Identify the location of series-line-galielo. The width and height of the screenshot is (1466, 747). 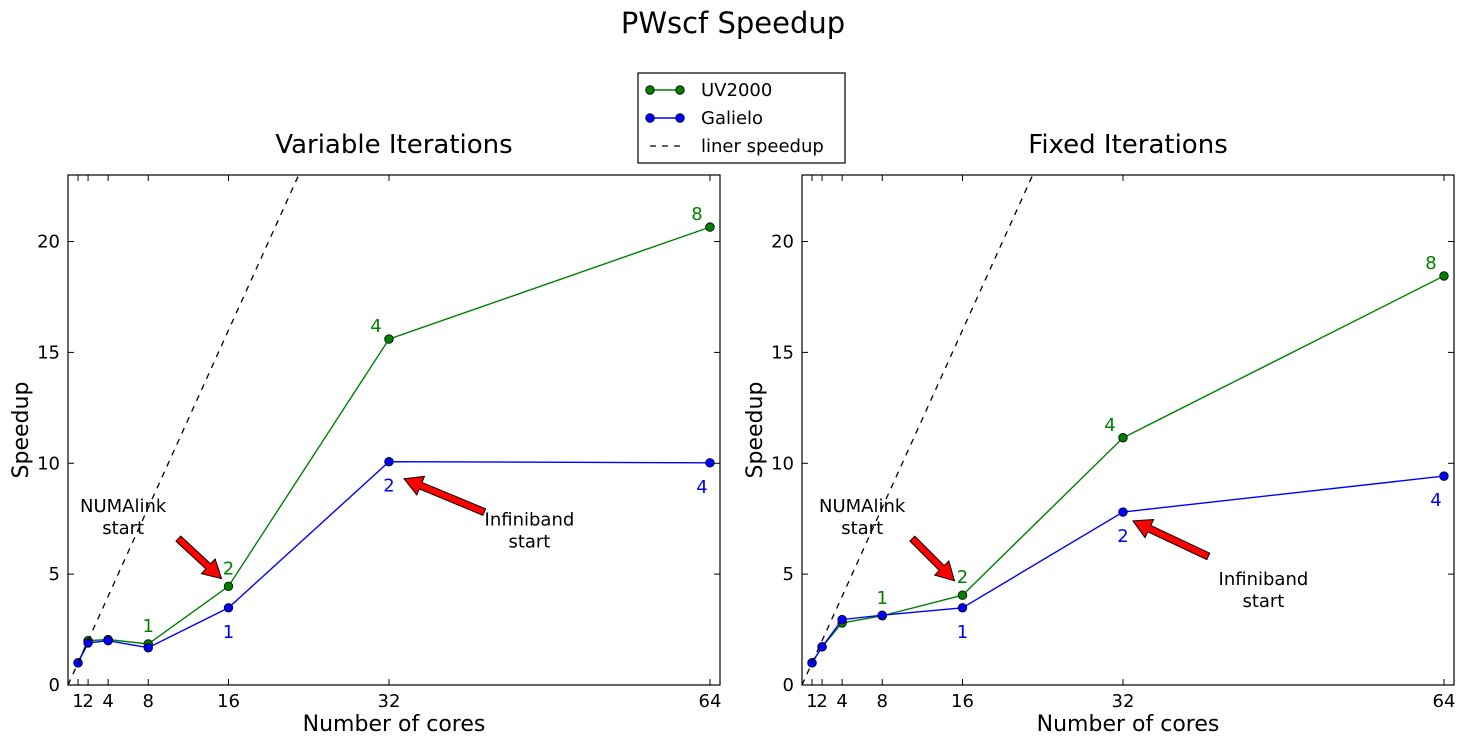
(1128, 569).